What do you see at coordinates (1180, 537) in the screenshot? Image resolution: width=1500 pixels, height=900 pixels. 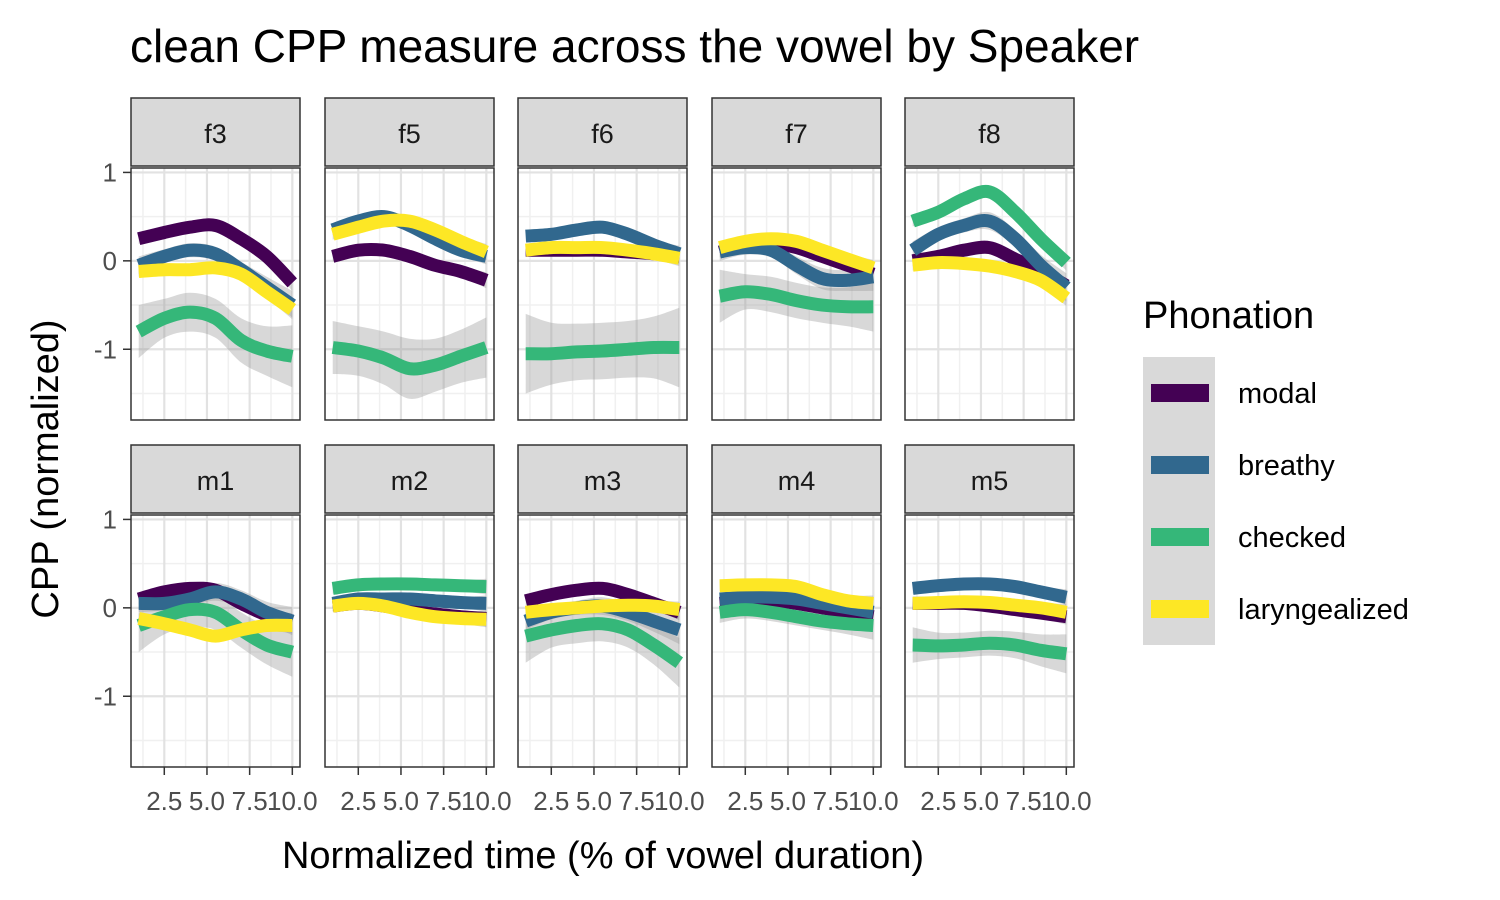 I see `legend-key-checked` at bounding box center [1180, 537].